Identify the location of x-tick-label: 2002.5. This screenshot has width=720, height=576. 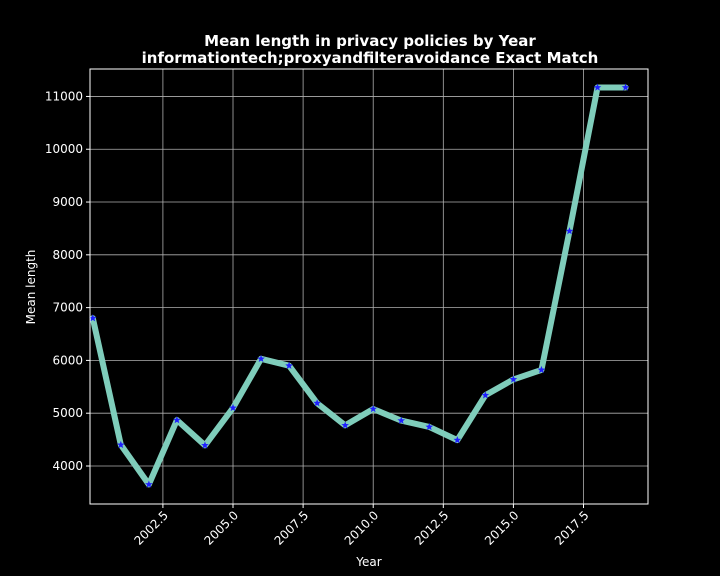
(151, 528).